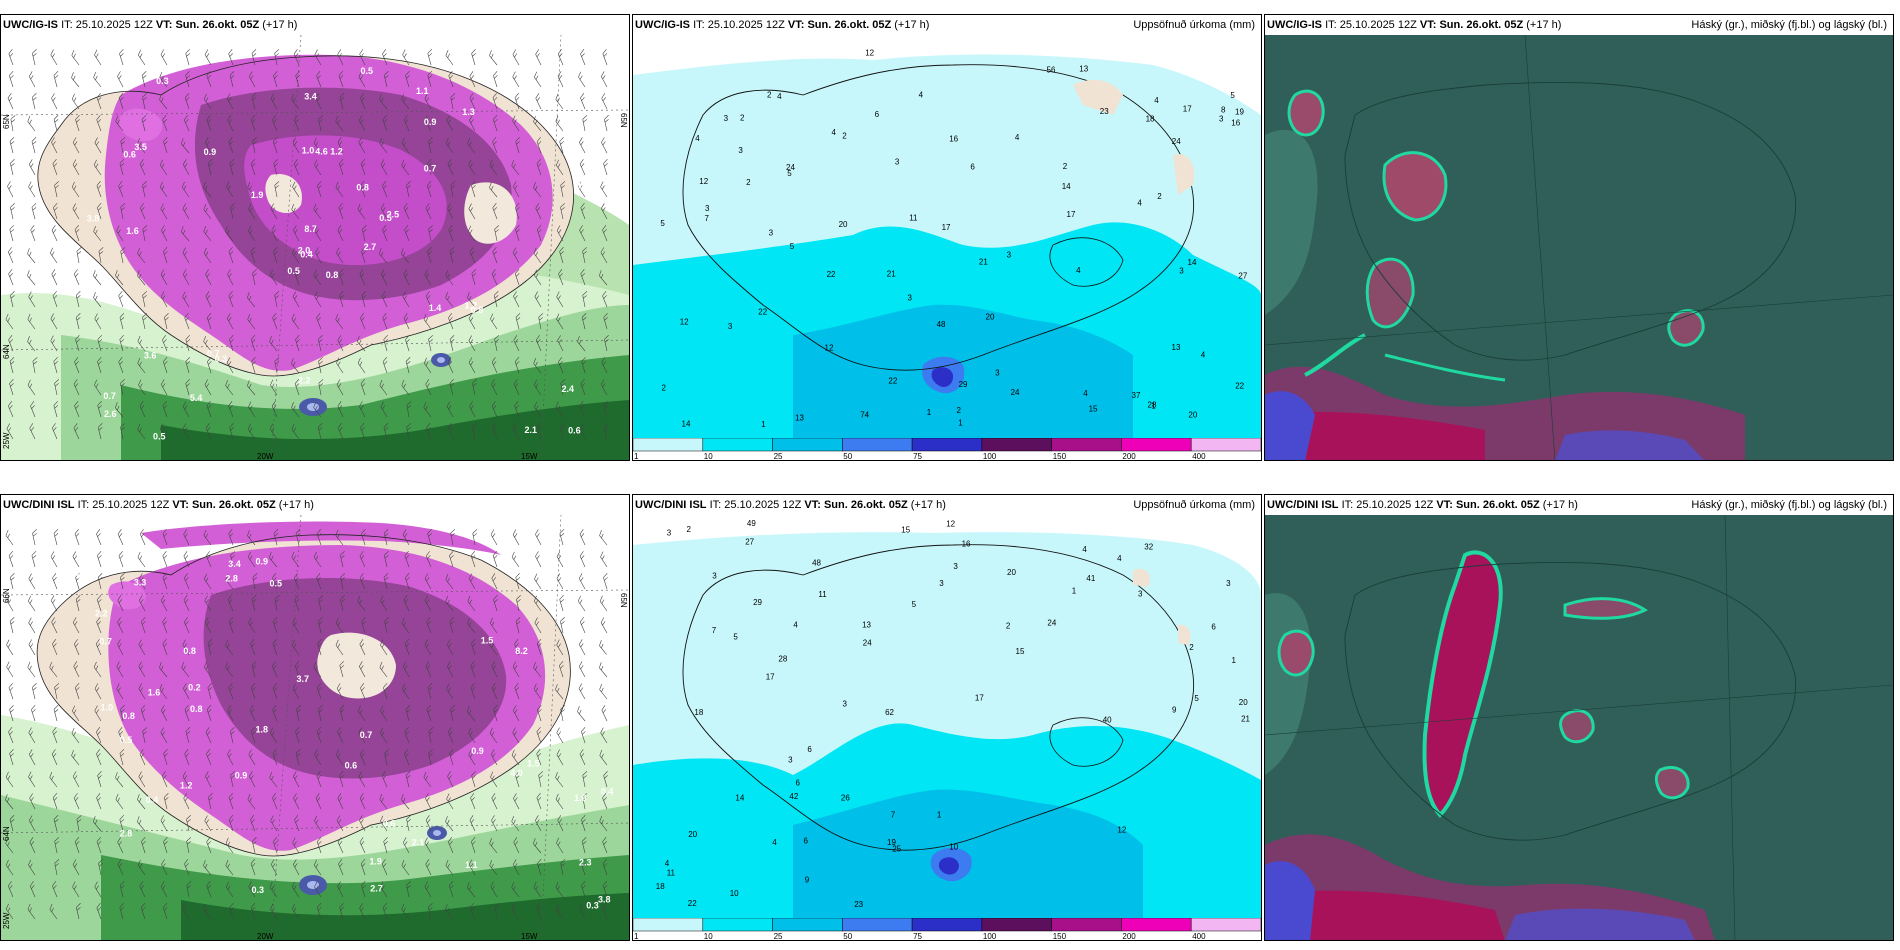 The width and height of the screenshot is (1900, 950). Describe the element at coordinates (905, 530) in the screenshot. I see `map-value-label: 15` at that location.